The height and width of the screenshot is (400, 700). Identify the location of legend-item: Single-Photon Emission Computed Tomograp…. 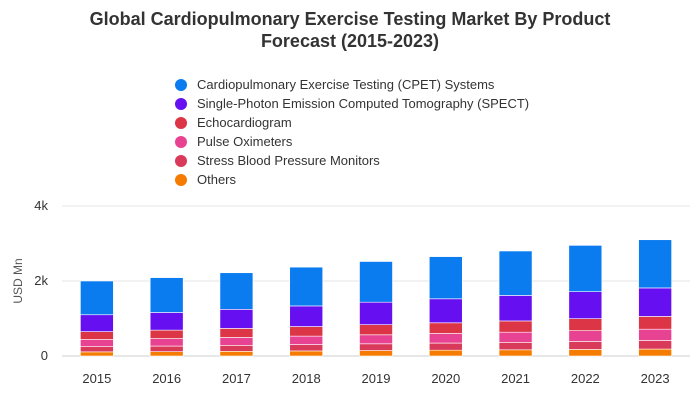
(352, 103).